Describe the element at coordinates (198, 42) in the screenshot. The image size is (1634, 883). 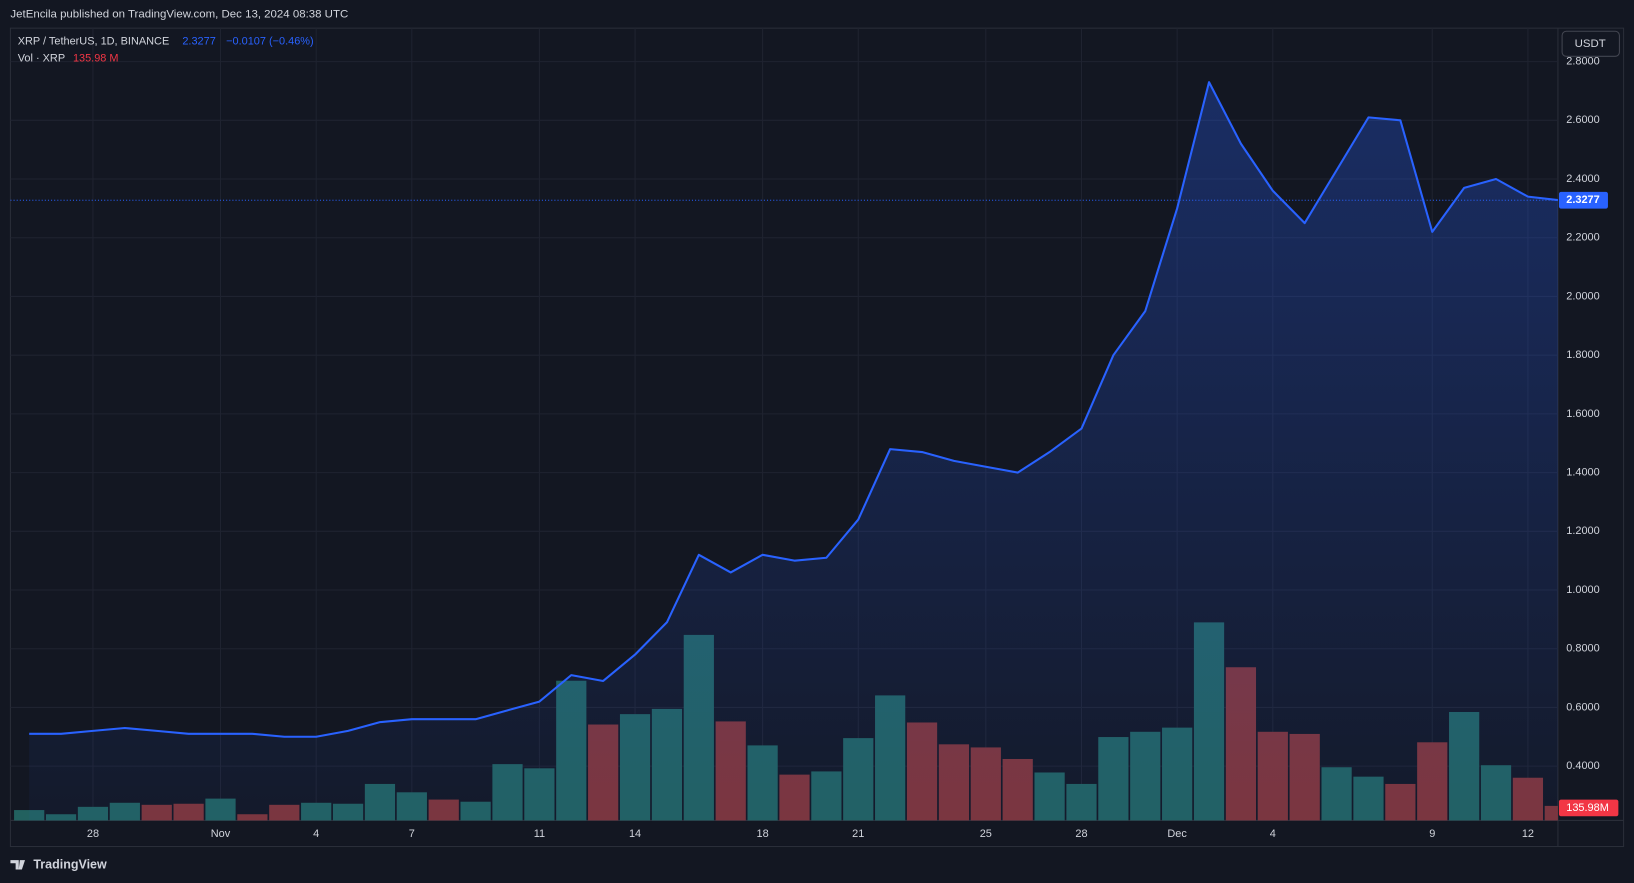
I see `legend-value: 2.3277` at that location.